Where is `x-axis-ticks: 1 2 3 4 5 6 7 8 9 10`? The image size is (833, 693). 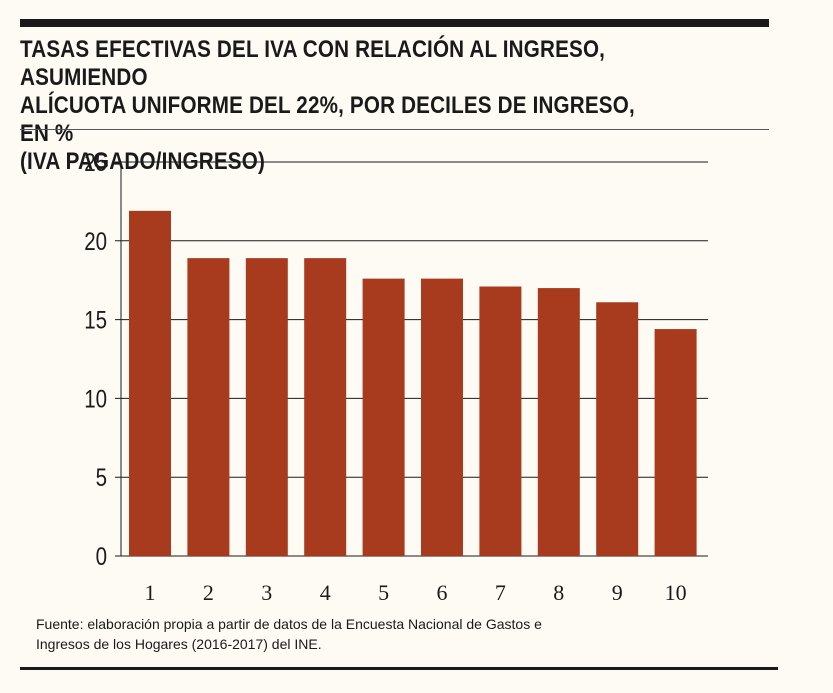 x-axis-ticks: 1 2 3 4 5 6 7 8 9 10 is located at coordinates (416, 592).